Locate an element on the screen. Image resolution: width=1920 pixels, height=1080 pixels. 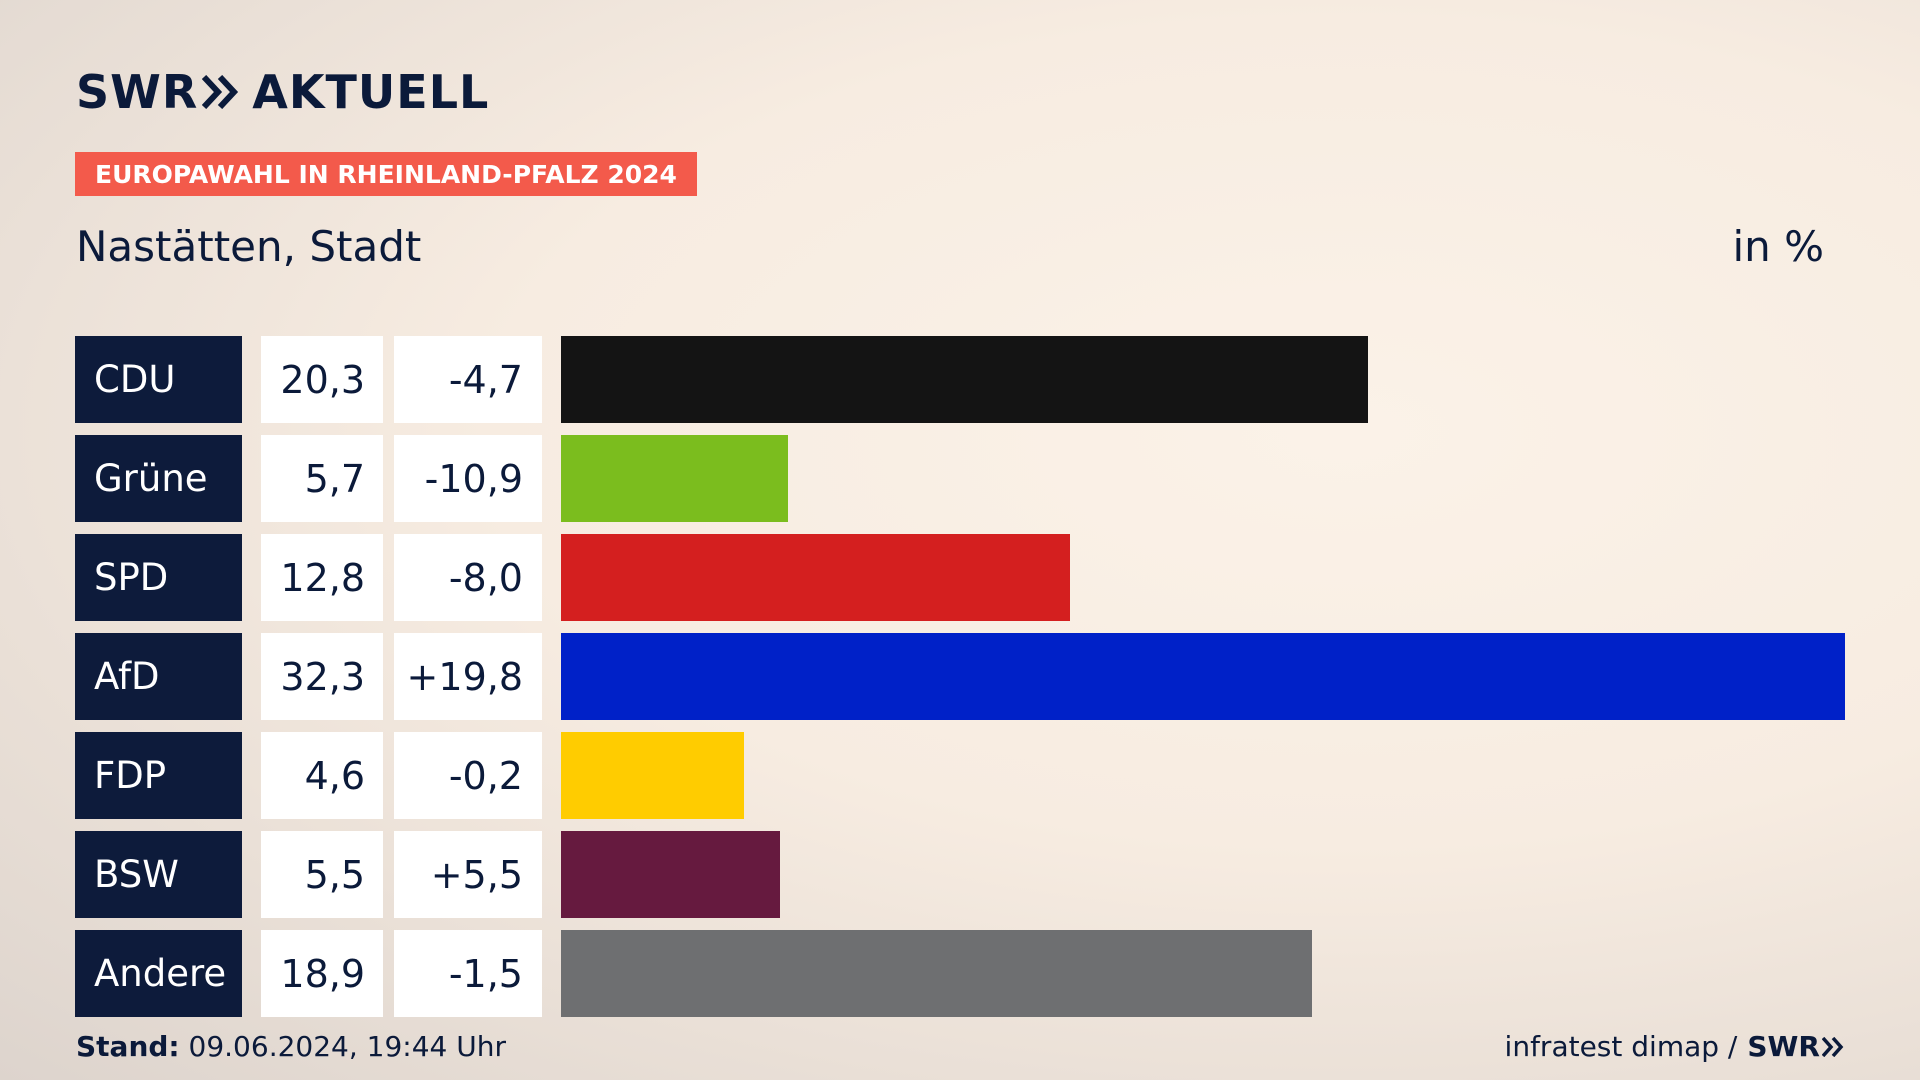
result-row: Grüne 5,7 -10,9 is located at coordinates (960, 478).